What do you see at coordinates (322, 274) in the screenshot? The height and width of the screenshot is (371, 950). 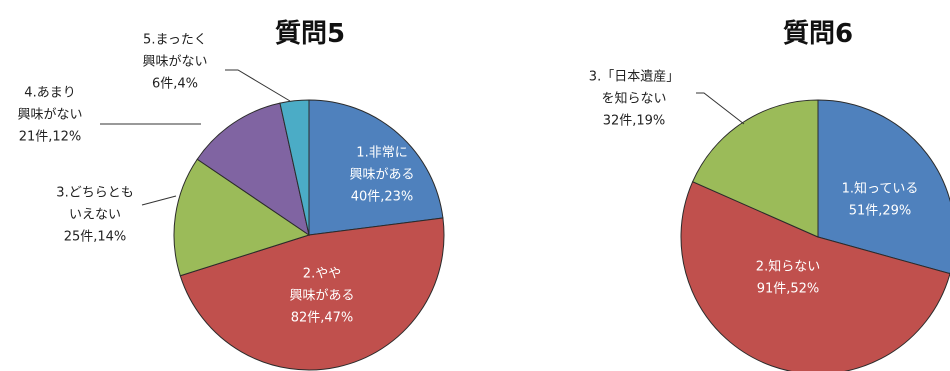 I see `slice-label-2-line: 2.やや` at bounding box center [322, 274].